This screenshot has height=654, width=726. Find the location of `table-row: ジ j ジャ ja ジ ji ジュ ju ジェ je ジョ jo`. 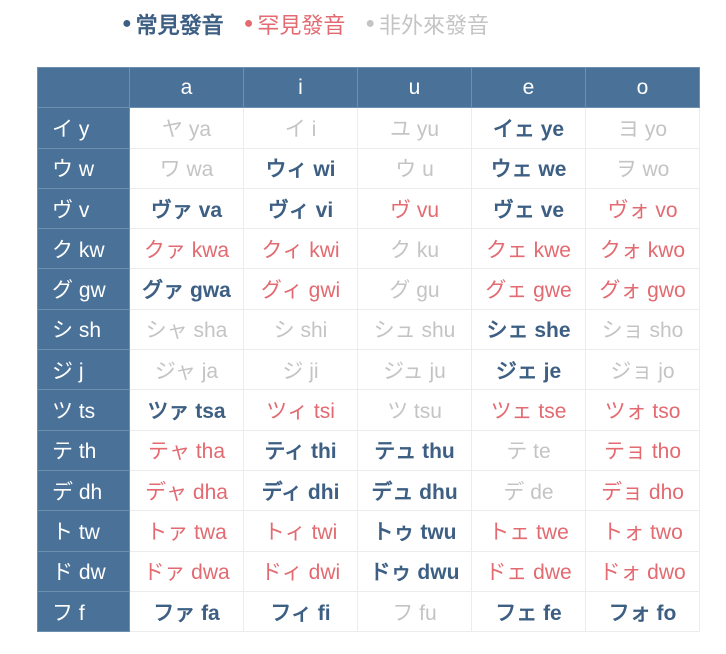

table-row: ジ j ジャ ja ジ ji ジュ ju ジェ je ジョ jo is located at coordinates (368, 370).